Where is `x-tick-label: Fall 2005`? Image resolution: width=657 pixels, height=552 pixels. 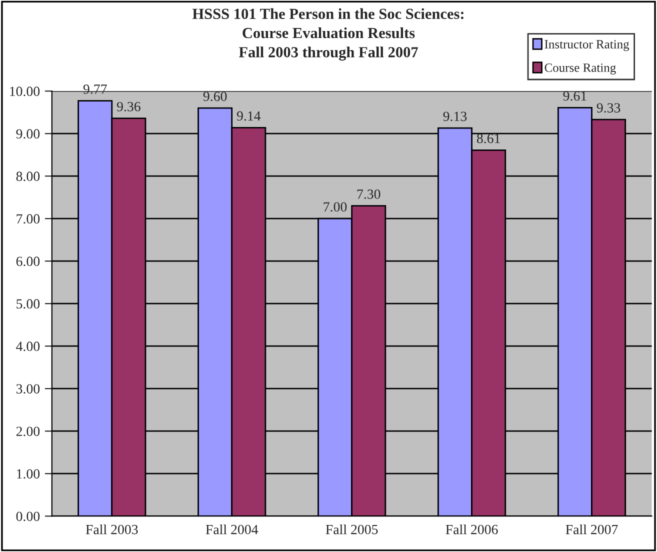 x-tick-label: Fall 2005 is located at coordinates (352, 529).